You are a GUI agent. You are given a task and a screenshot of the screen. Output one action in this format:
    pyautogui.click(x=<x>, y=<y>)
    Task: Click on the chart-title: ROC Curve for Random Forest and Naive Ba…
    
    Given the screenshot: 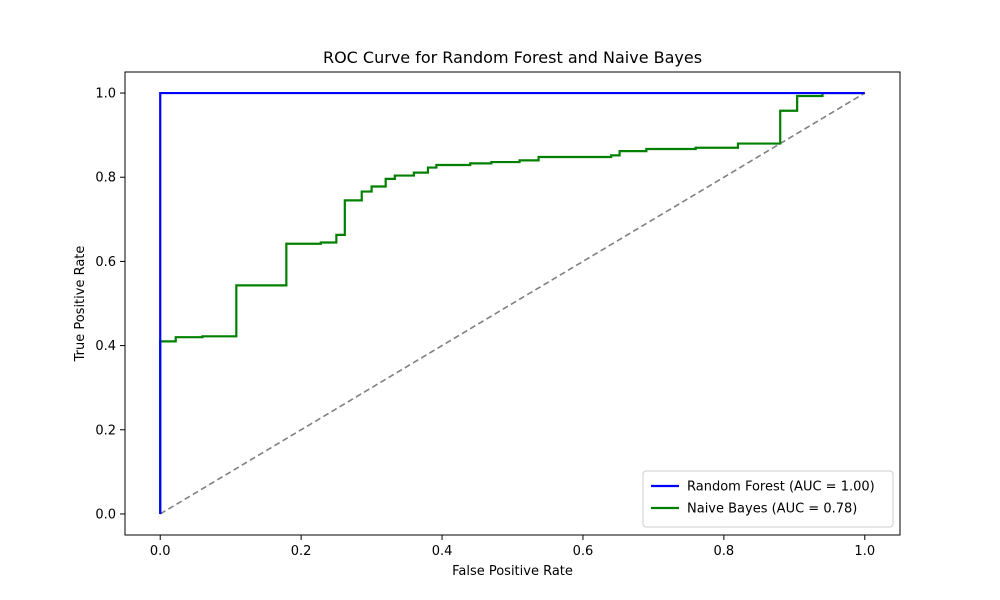 What is the action you would take?
    pyautogui.click(x=512, y=57)
    